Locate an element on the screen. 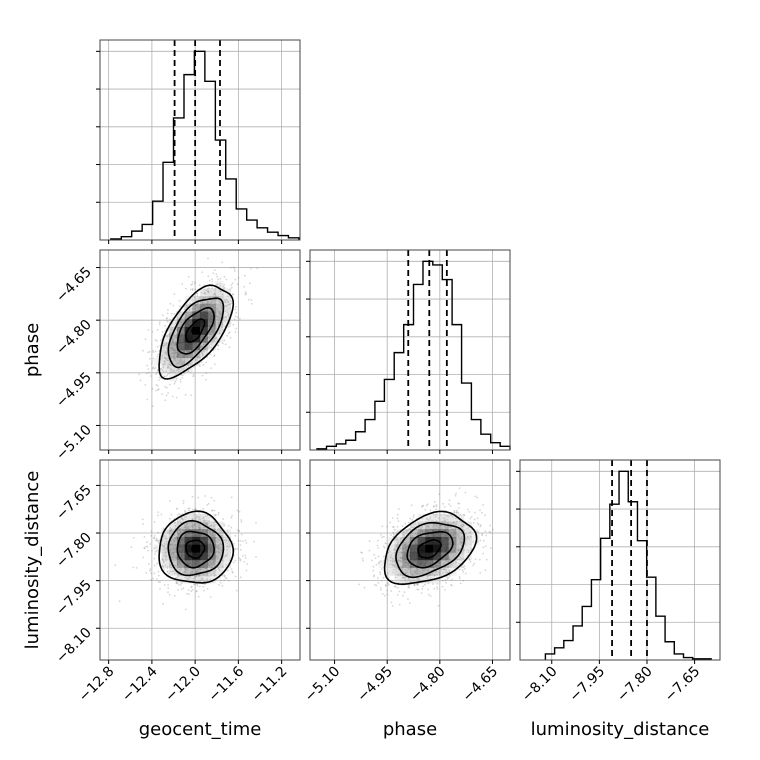 The width and height of the screenshot is (760, 760). panel-hist-geocent-time-frame is located at coordinates (200, 140).